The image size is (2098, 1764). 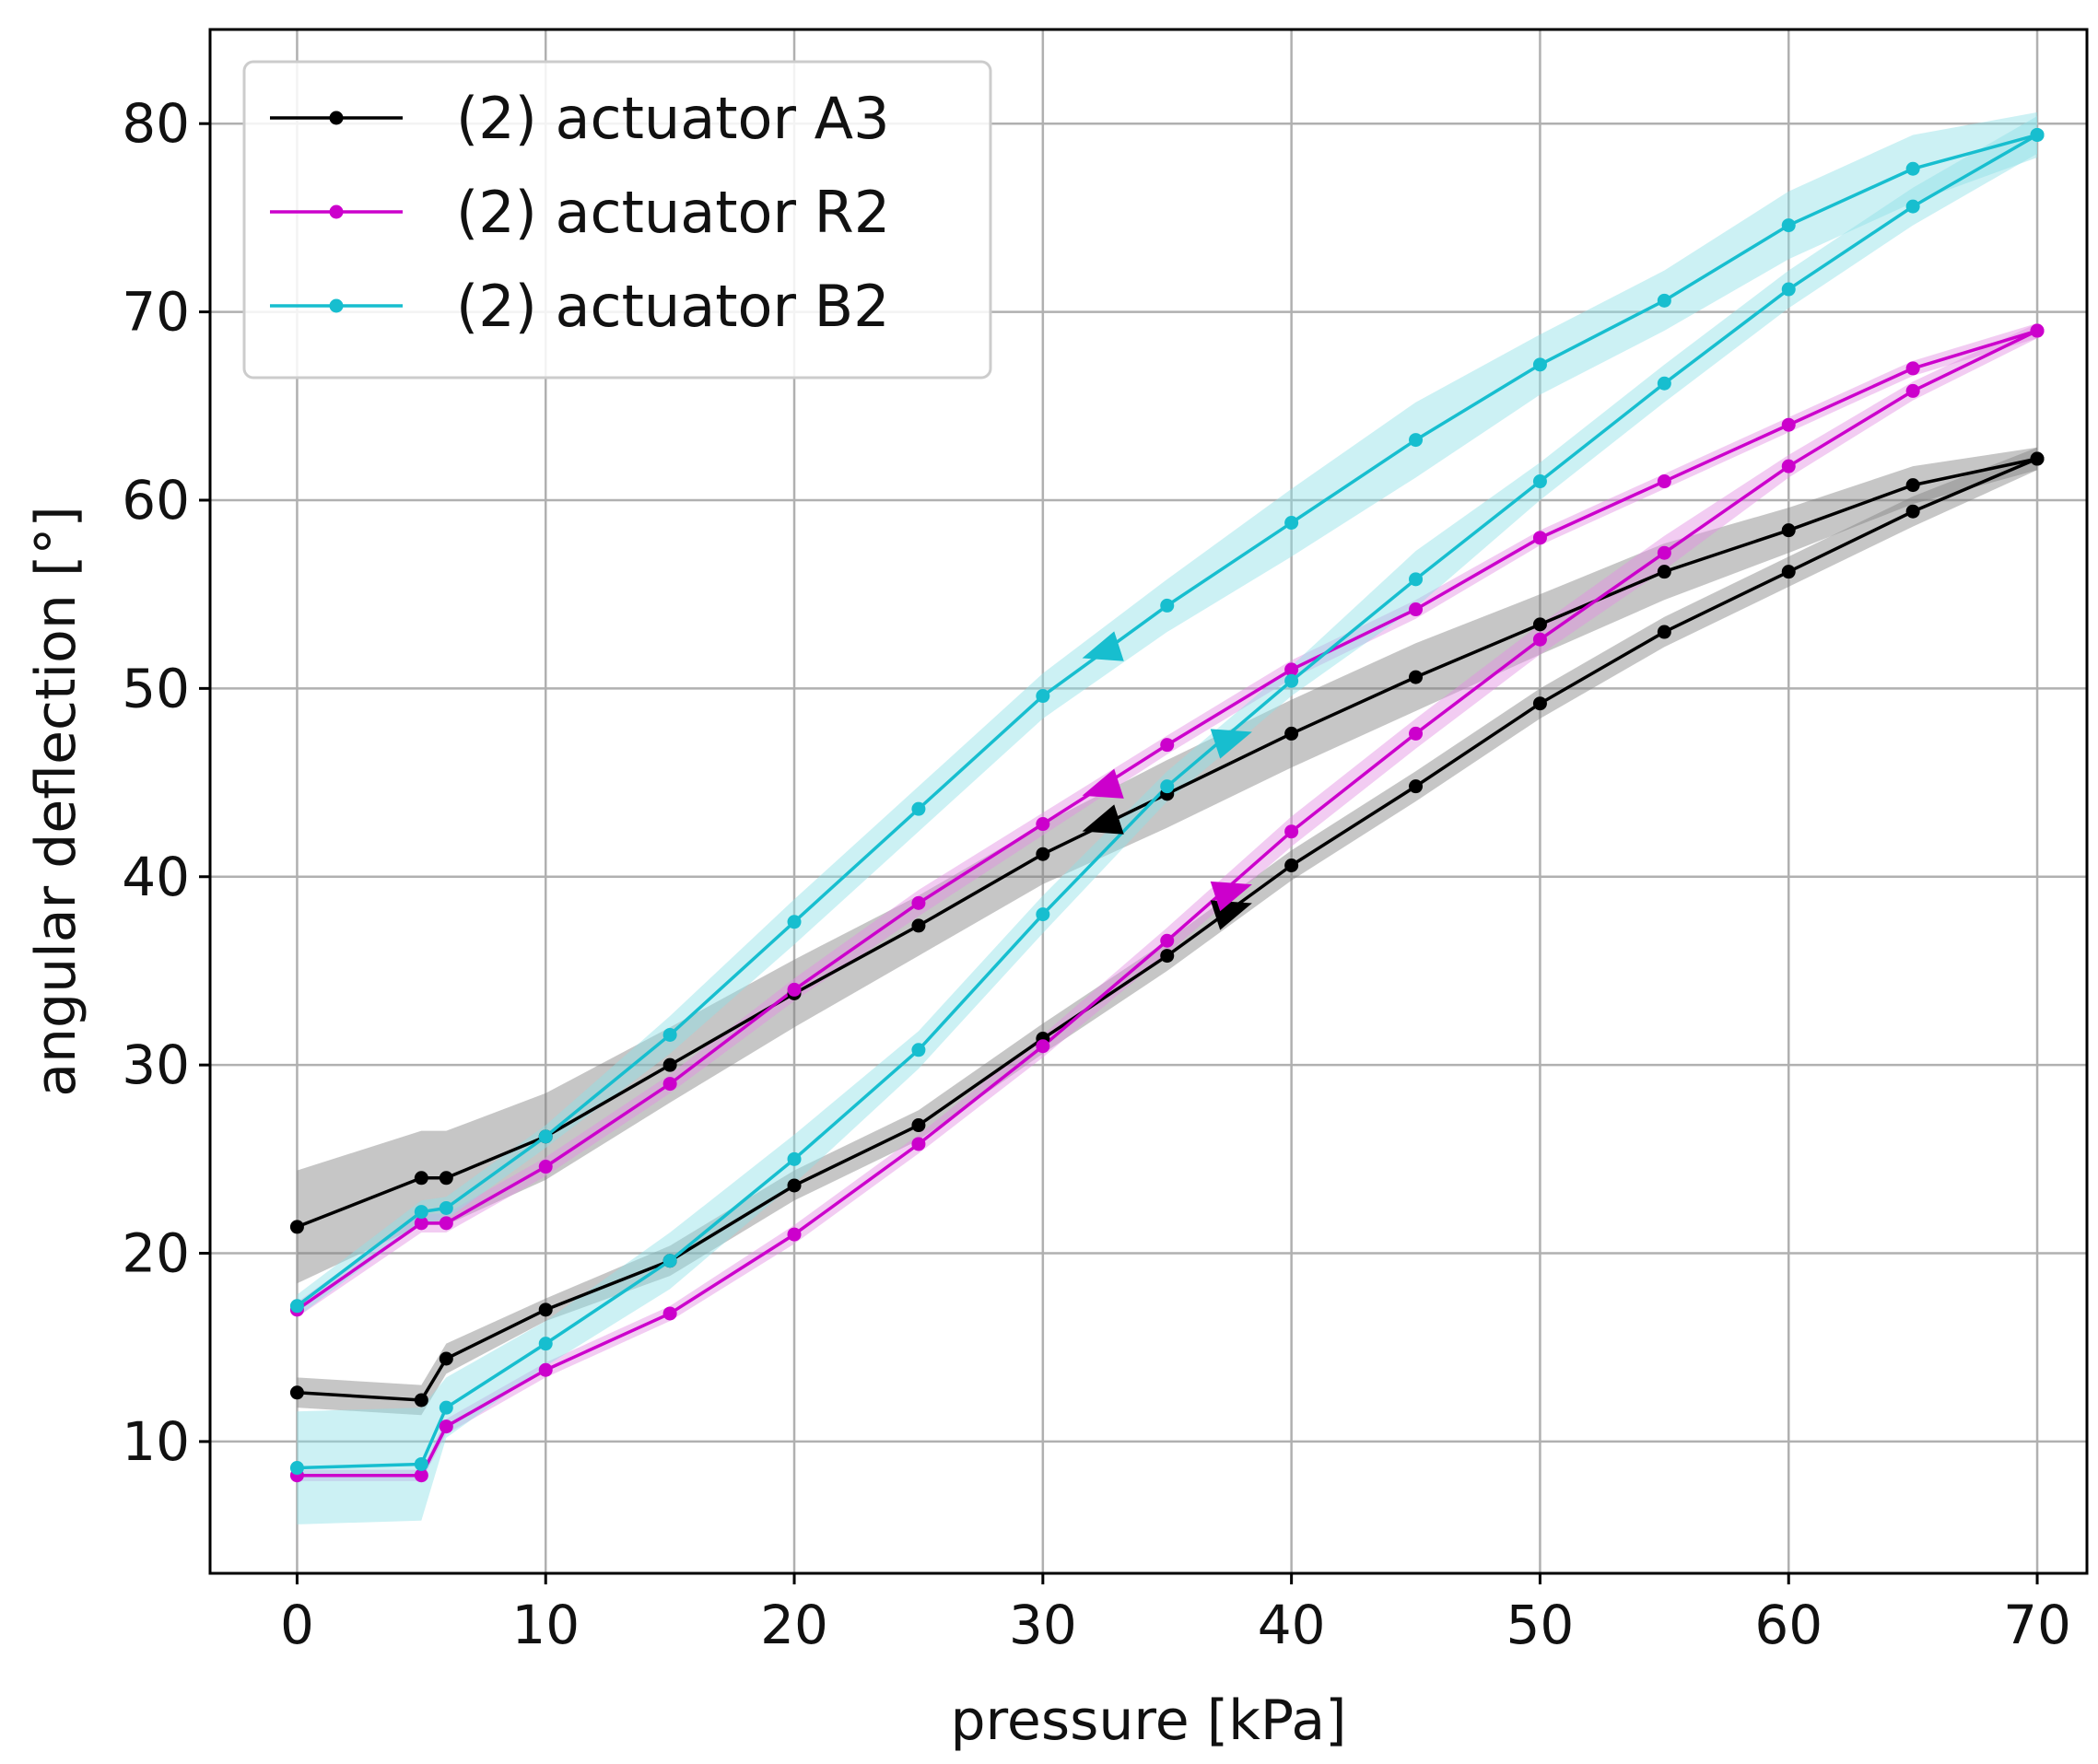 What do you see at coordinates (673, 118) in the screenshot?
I see `legend-label: (2) actuator A3` at bounding box center [673, 118].